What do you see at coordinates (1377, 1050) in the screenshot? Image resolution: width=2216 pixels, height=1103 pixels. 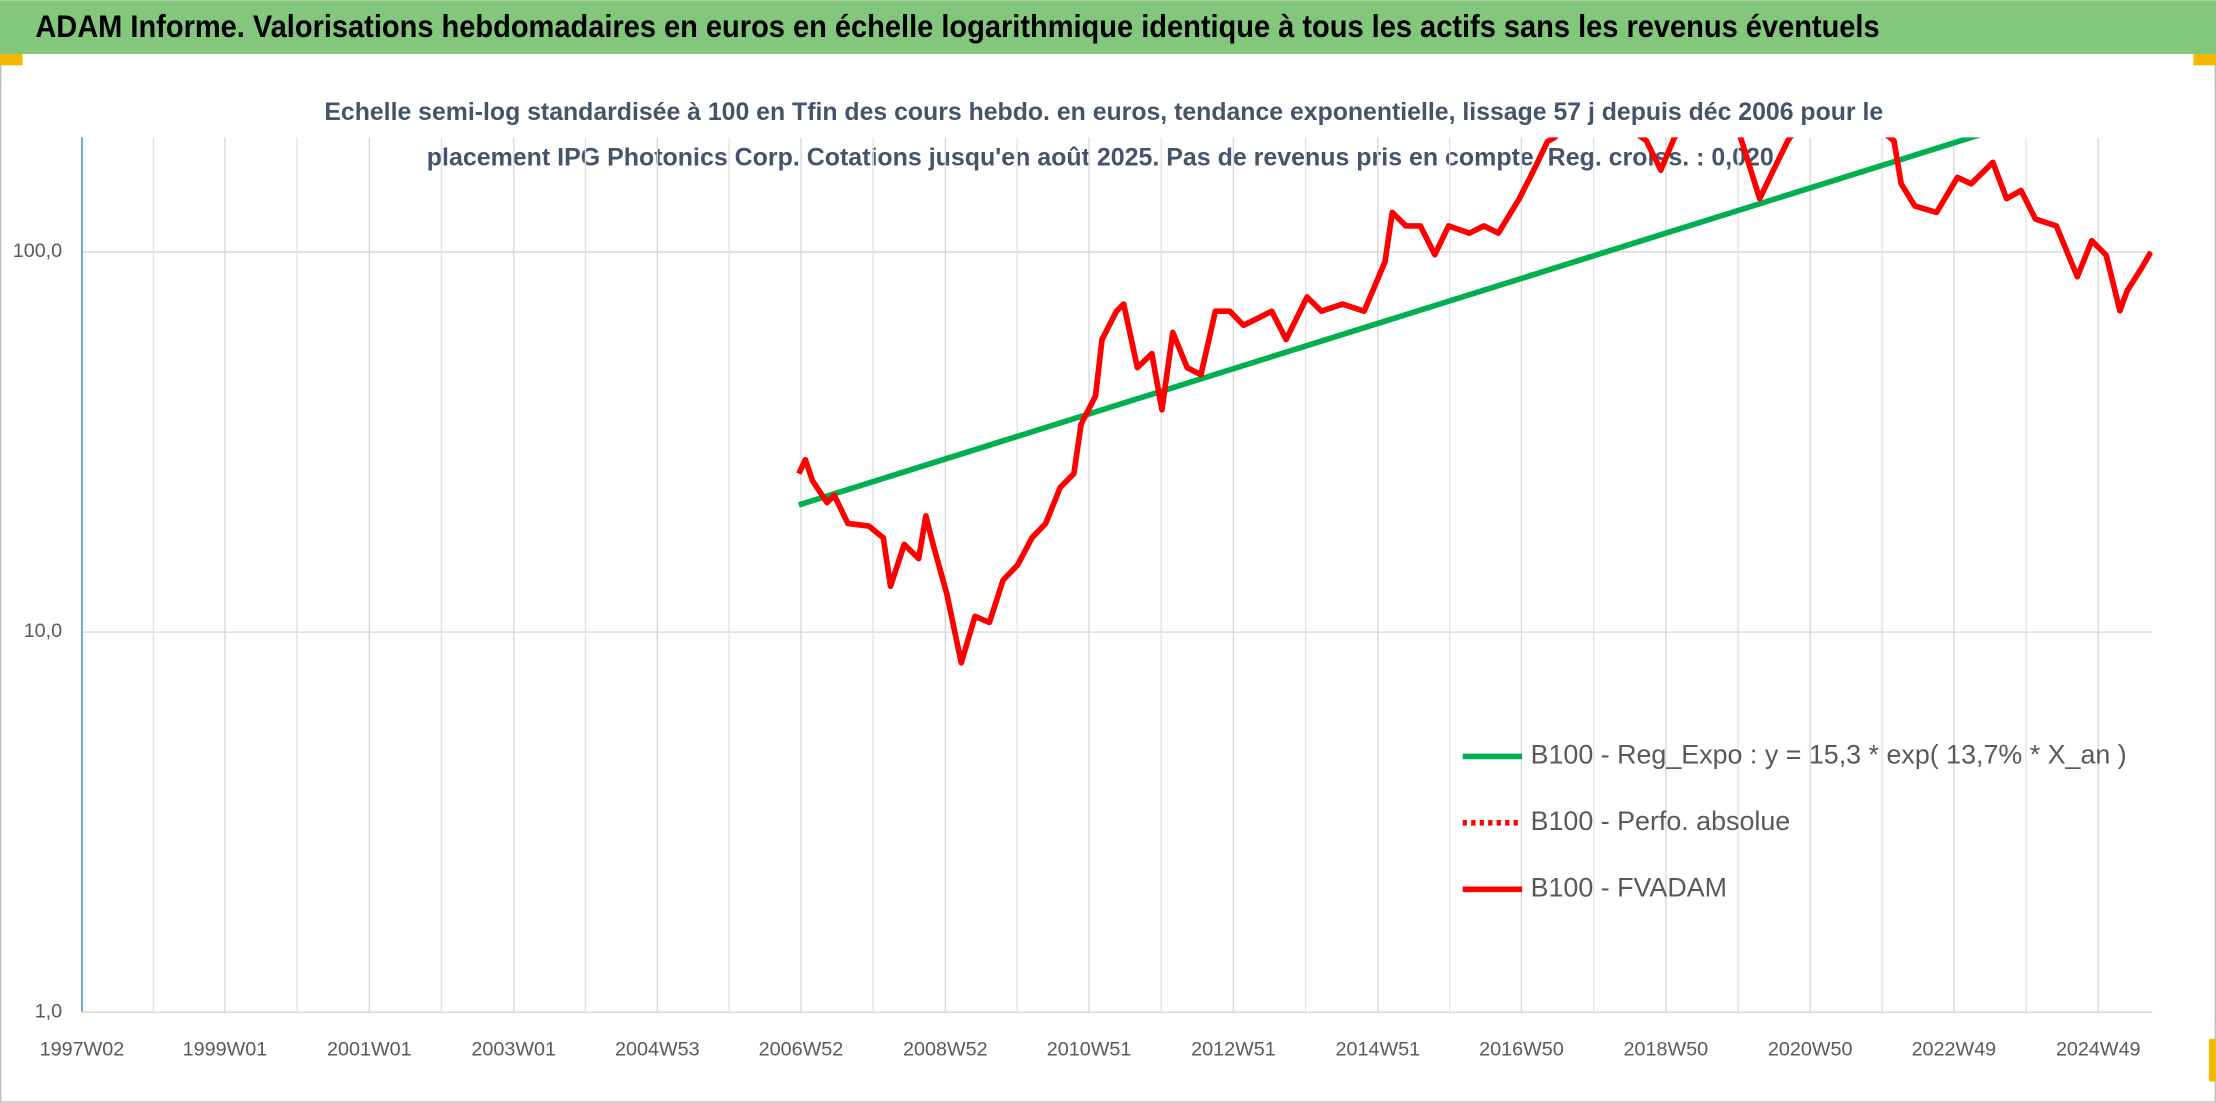 I see `x-tick-label: 2014W51` at bounding box center [1377, 1050].